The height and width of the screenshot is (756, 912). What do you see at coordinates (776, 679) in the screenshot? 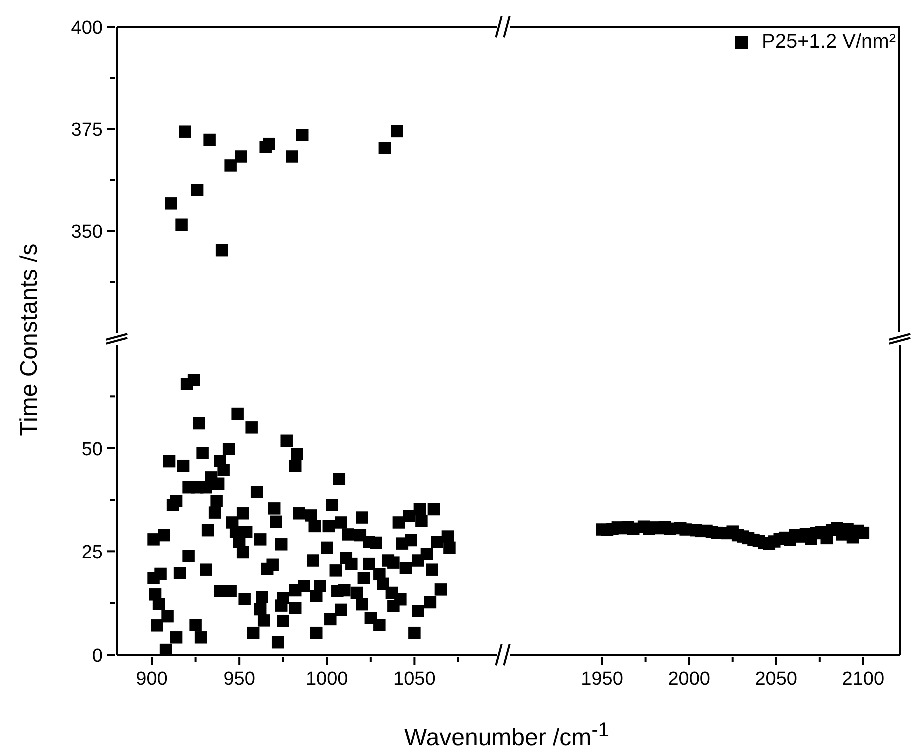
I see `x-tick-label: 2050` at bounding box center [776, 679].